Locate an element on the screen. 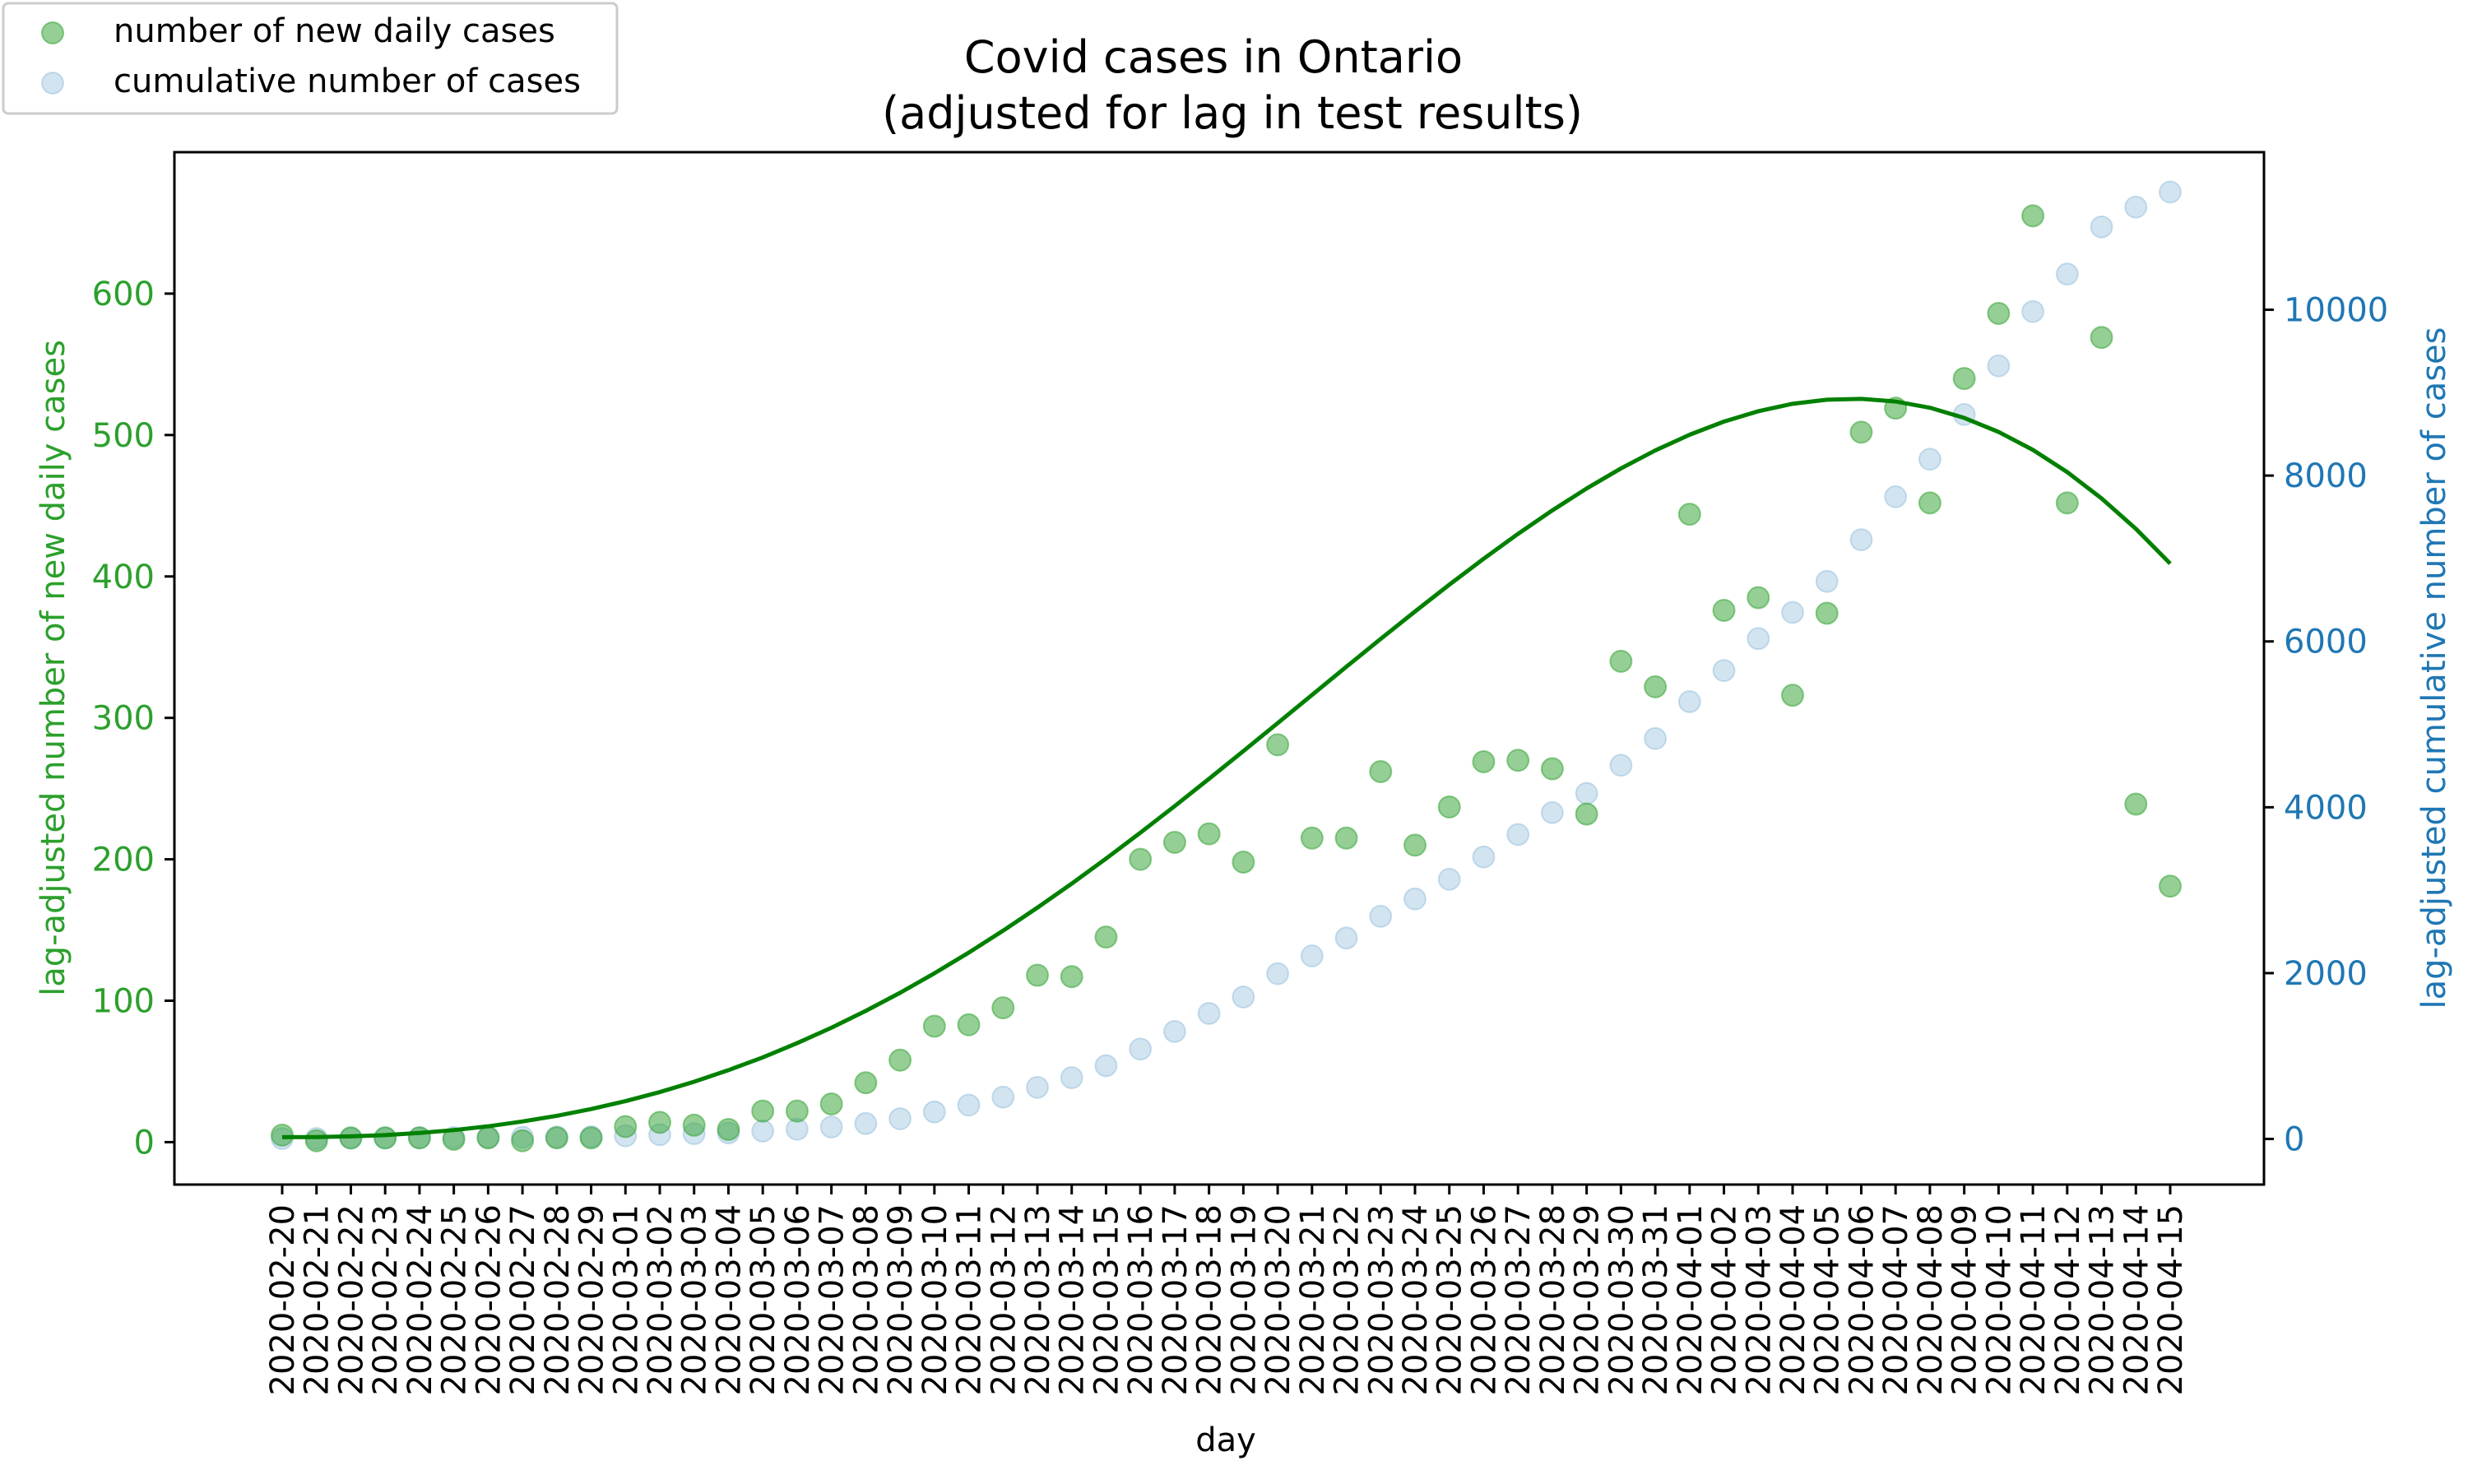 The width and height of the screenshot is (2468, 1484). x-axis-tick-label: 2020-03-19 is located at coordinates (1244, 1299).